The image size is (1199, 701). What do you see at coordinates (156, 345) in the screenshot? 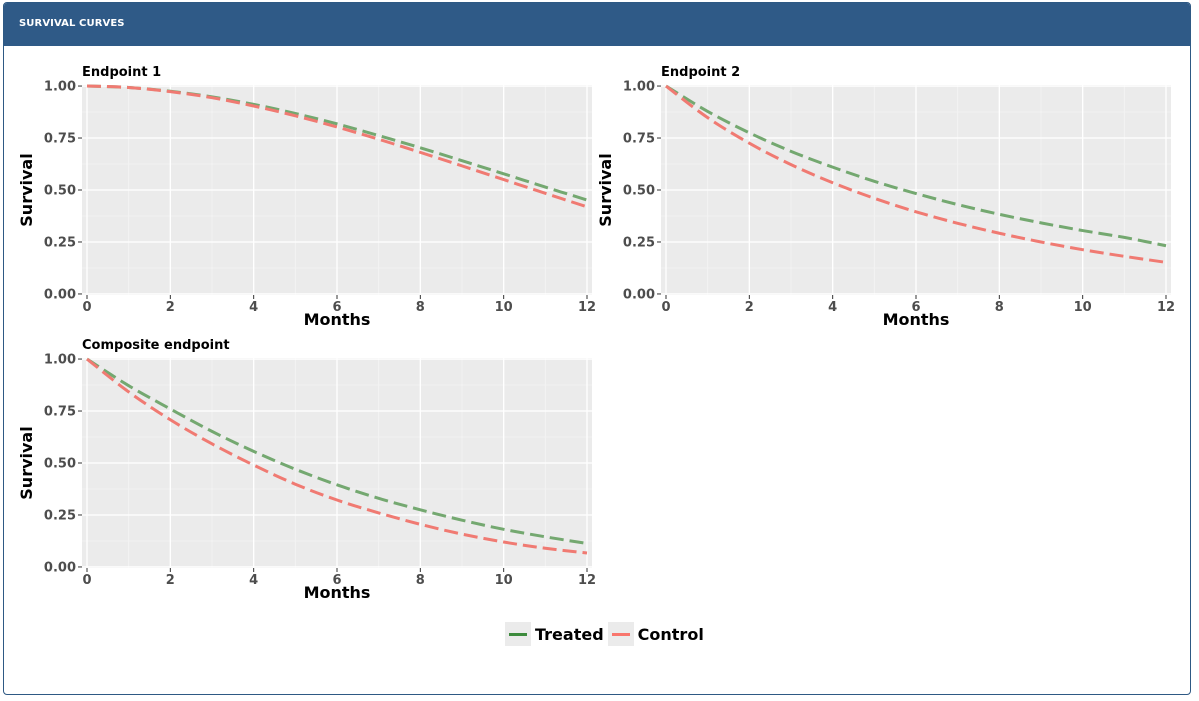
I see `chart-title: Composite endpoint` at bounding box center [156, 345].